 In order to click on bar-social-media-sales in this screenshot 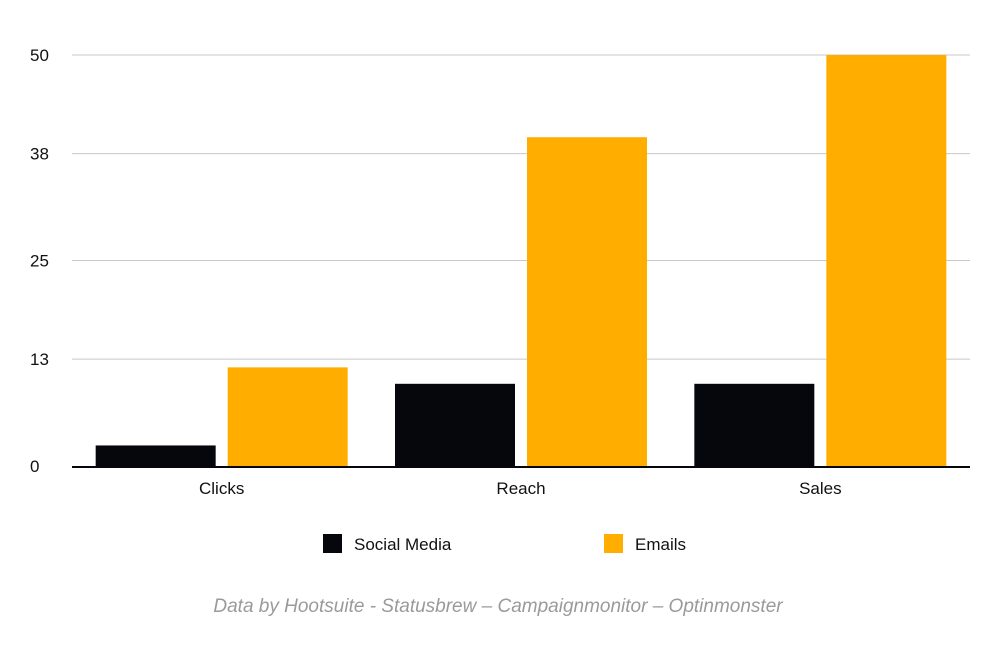, I will do `click(754, 424)`.